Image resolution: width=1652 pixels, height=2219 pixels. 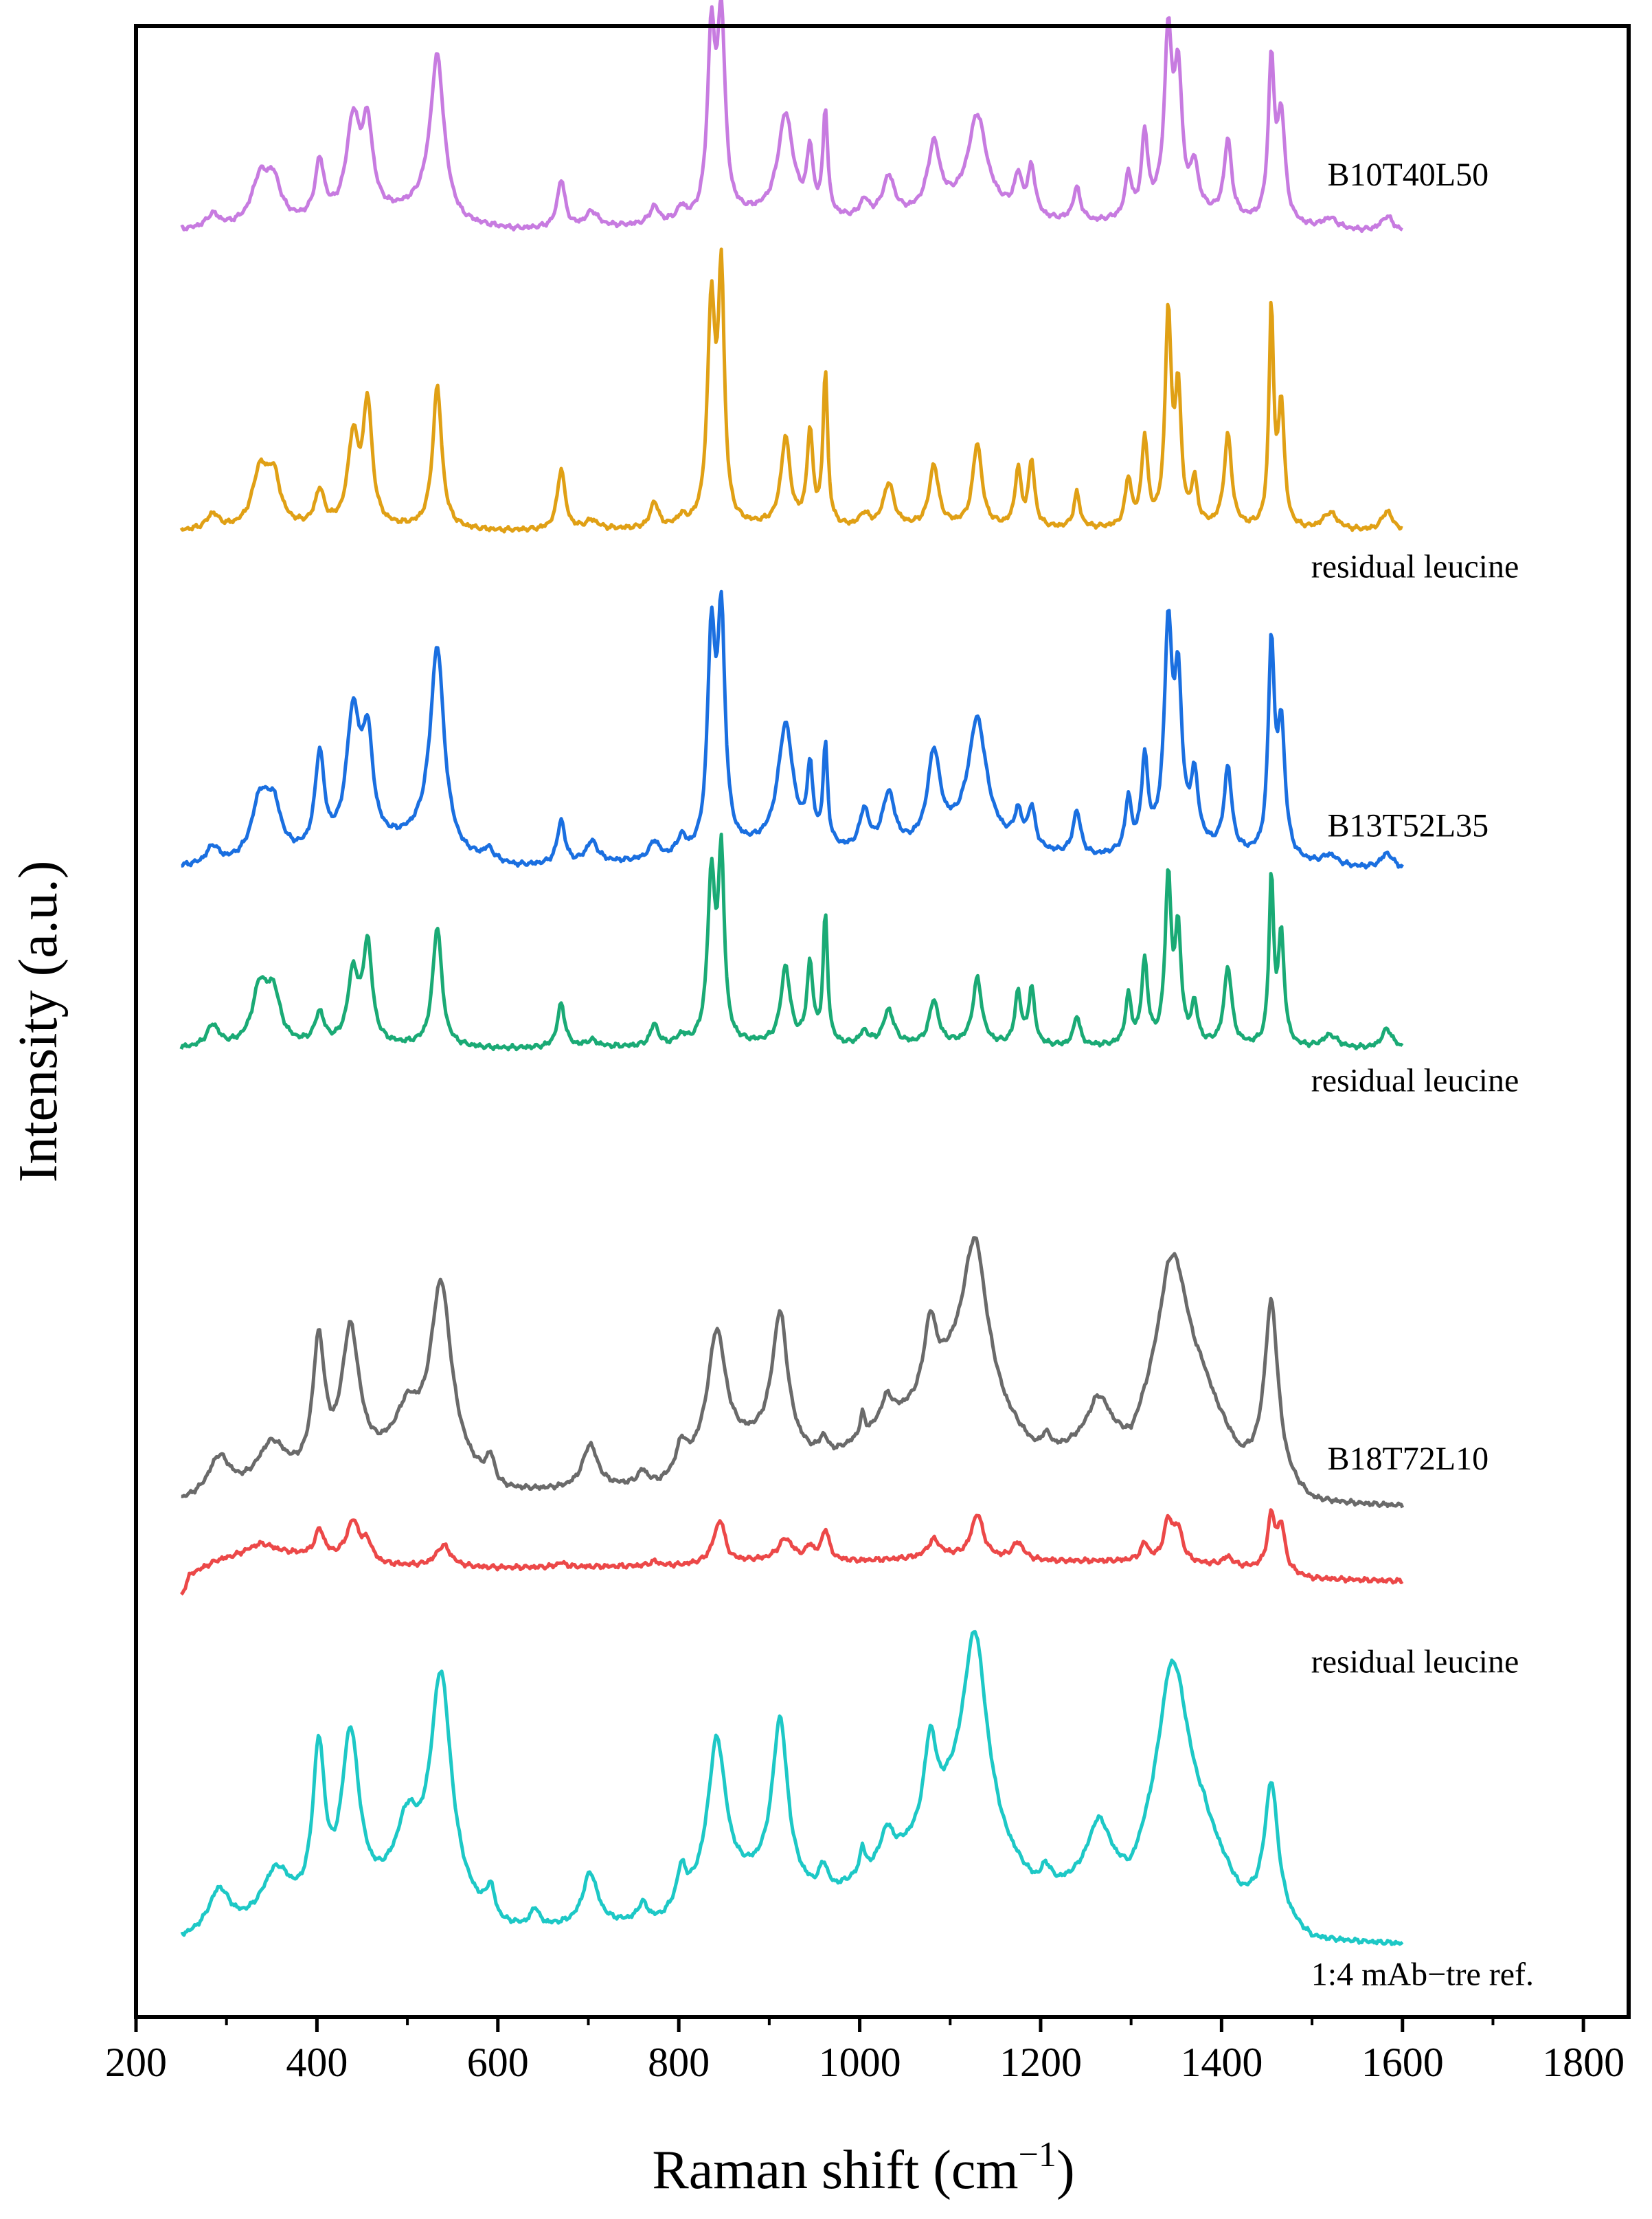 I want to click on series-label-5: residual leucine, so click(x=1415, y=1662).